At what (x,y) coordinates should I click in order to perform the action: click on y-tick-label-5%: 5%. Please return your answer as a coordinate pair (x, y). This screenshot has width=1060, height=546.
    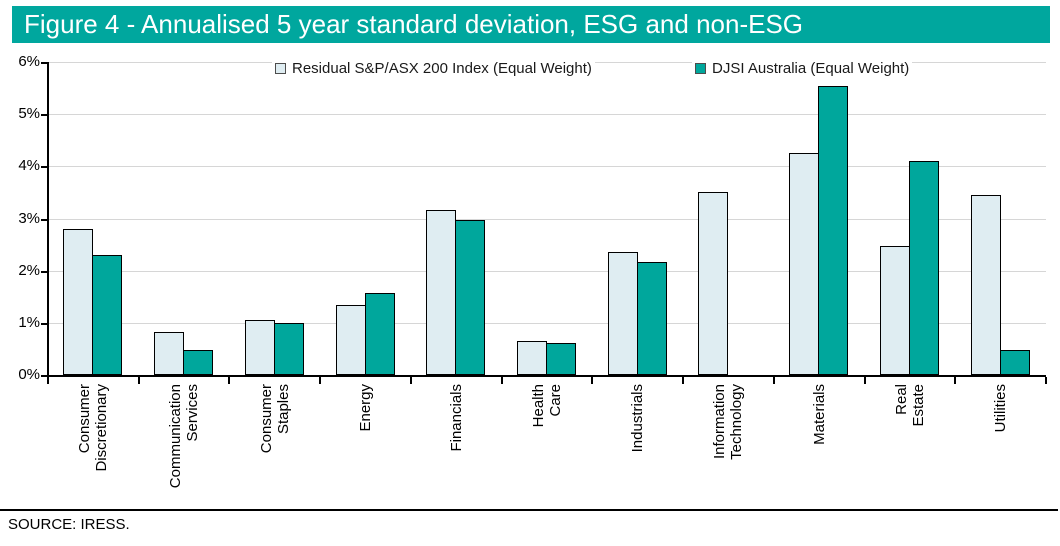
    Looking at the image, I should click on (29, 114).